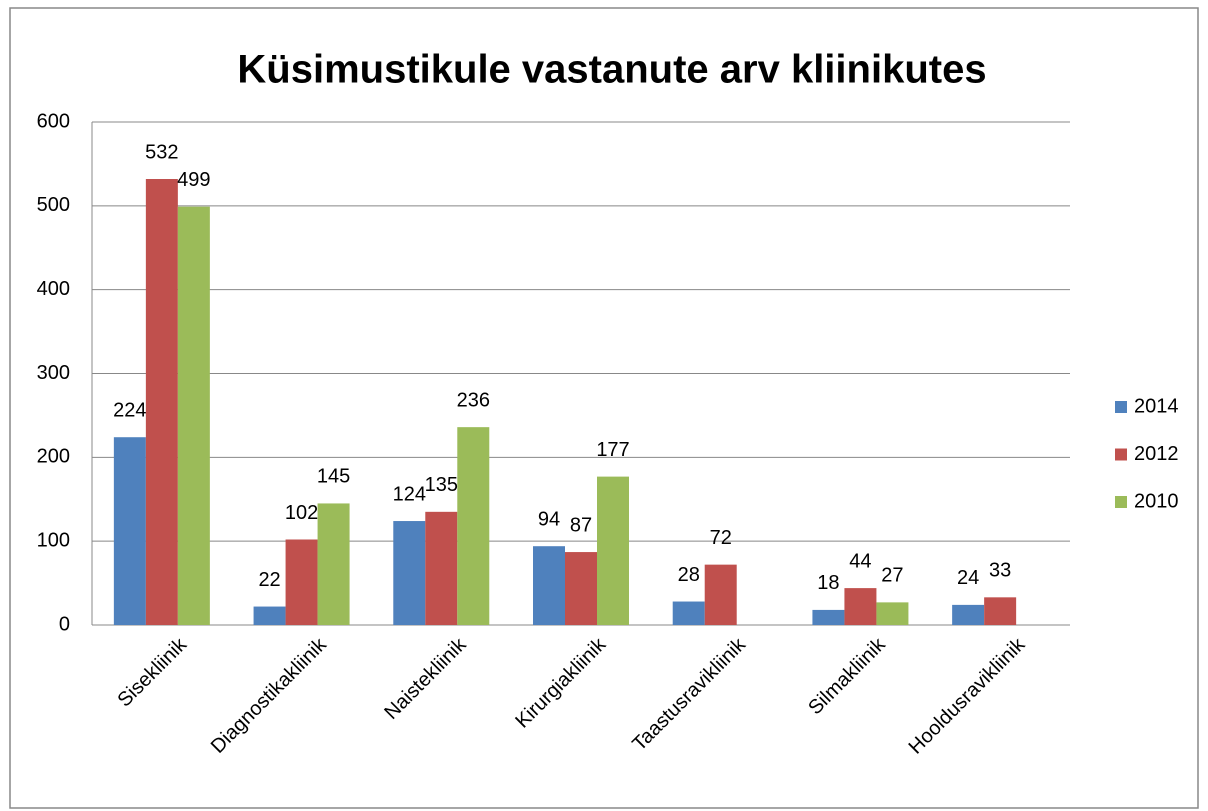 The image size is (1208, 811). Describe the element at coordinates (53, 289) in the screenshot. I see `y-tick-label: 400` at that location.